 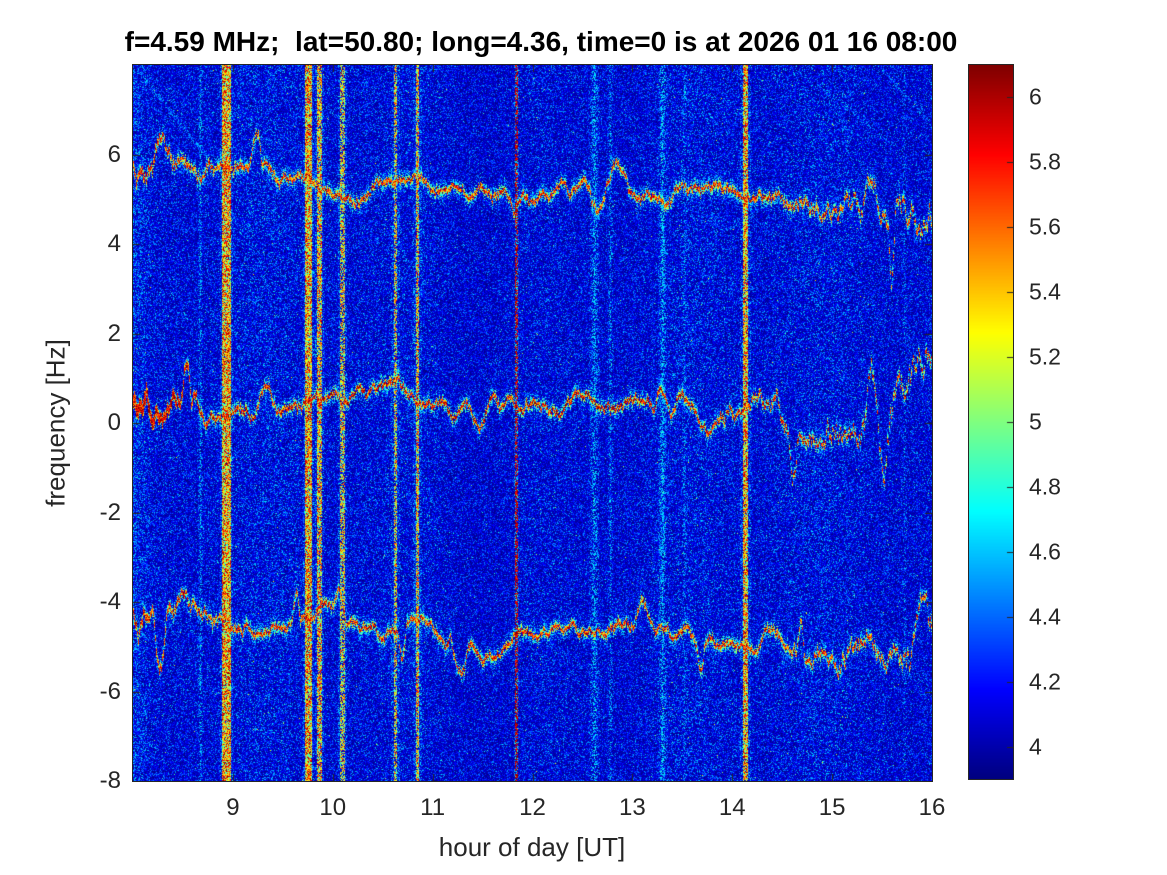 I want to click on y-tick-label: -8, so click(x=110, y=780).